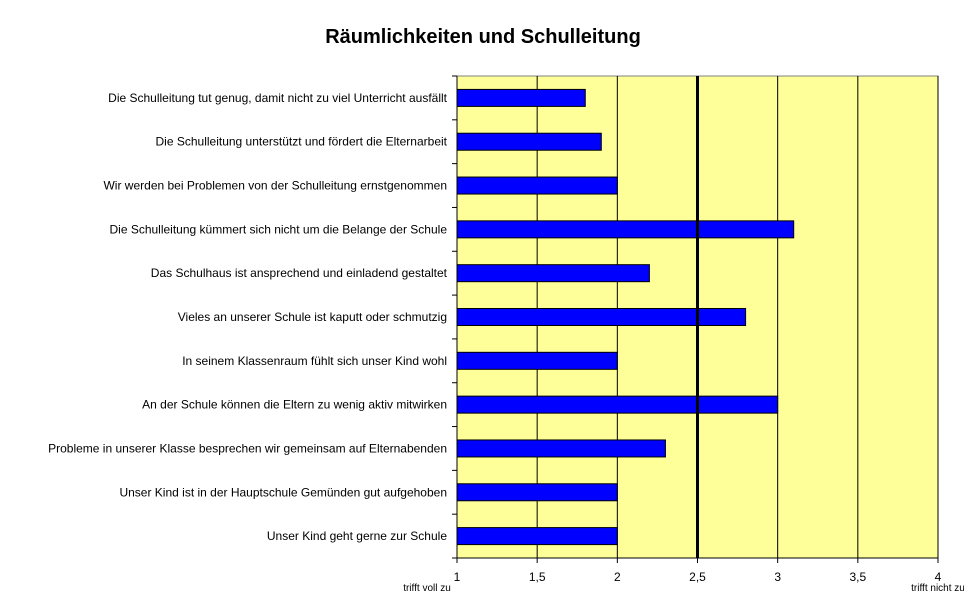 The width and height of the screenshot is (964, 604). What do you see at coordinates (483, 37) in the screenshot?
I see `chart-title: Räumlichkeiten und Schulleitung` at bounding box center [483, 37].